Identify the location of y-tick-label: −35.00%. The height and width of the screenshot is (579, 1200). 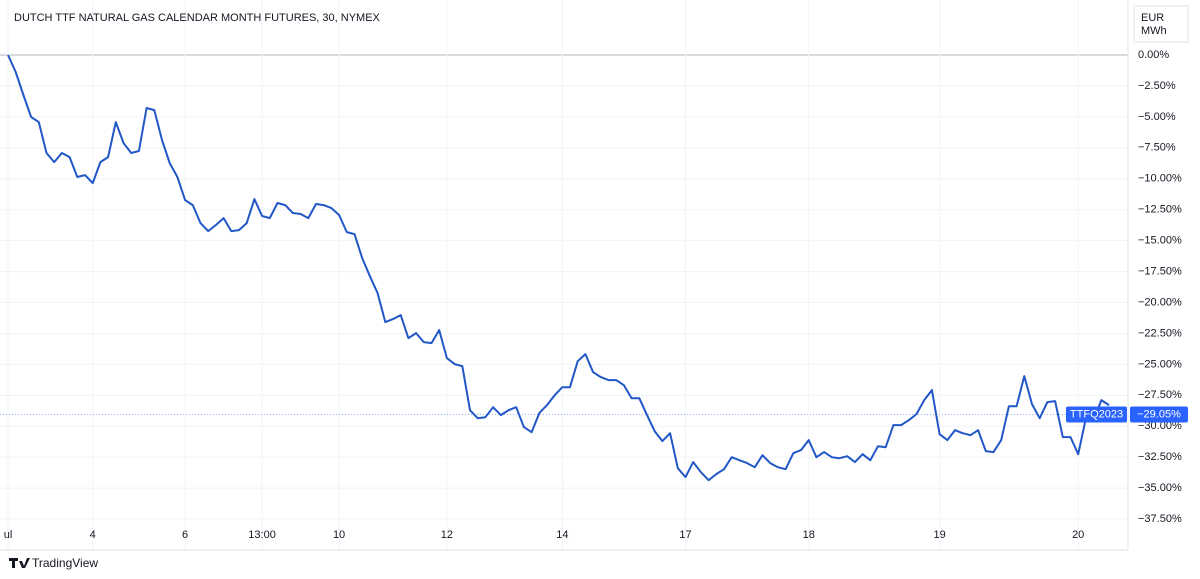
(1160, 488).